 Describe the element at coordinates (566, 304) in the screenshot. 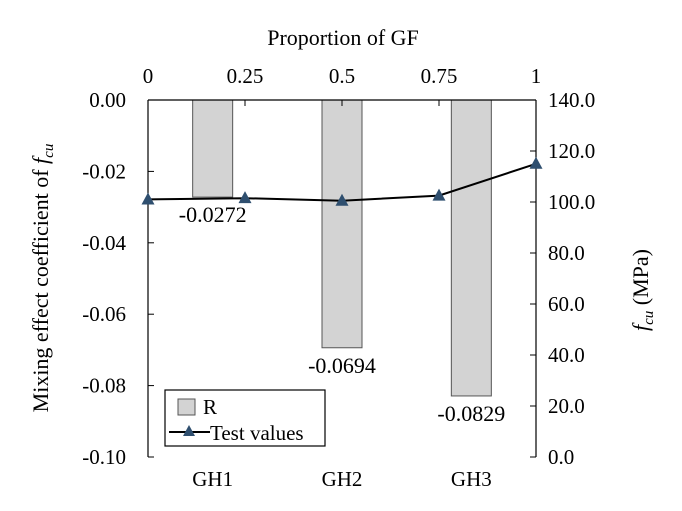

I see `right-tick-label: 60.0` at that location.